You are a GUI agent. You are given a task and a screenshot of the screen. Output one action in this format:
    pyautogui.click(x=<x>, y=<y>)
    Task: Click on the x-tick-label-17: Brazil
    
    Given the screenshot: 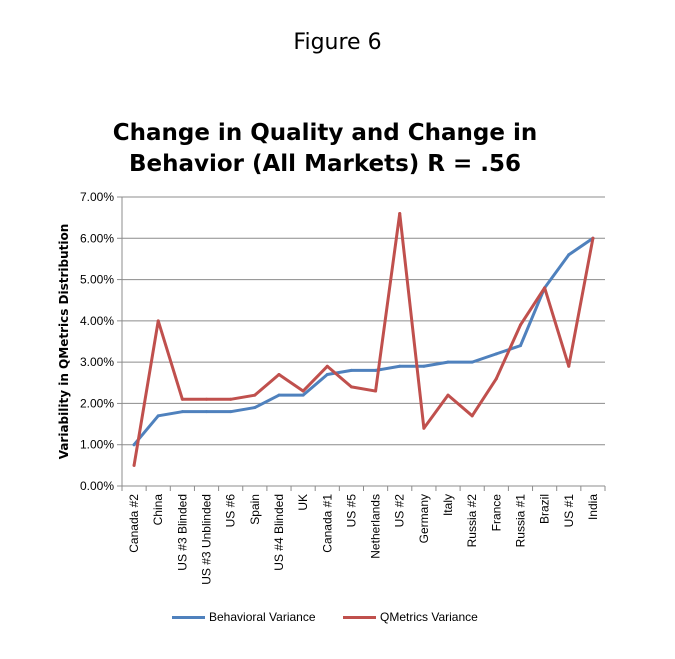 What is the action you would take?
    pyautogui.click(x=545, y=509)
    